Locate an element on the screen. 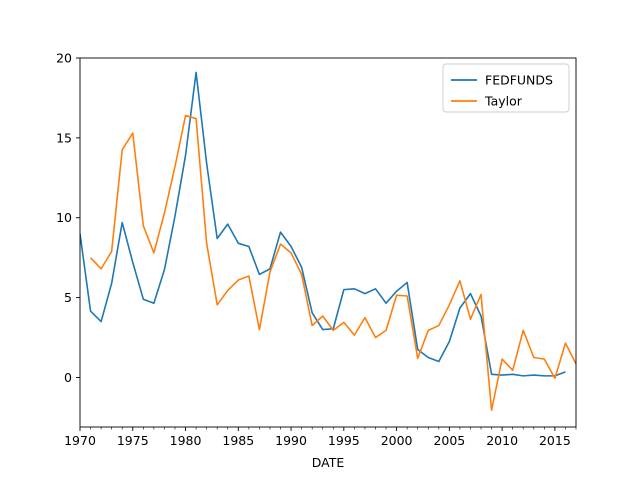 This screenshot has width=640, height=480. x-tick-label: 2000 is located at coordinates (397, 440).